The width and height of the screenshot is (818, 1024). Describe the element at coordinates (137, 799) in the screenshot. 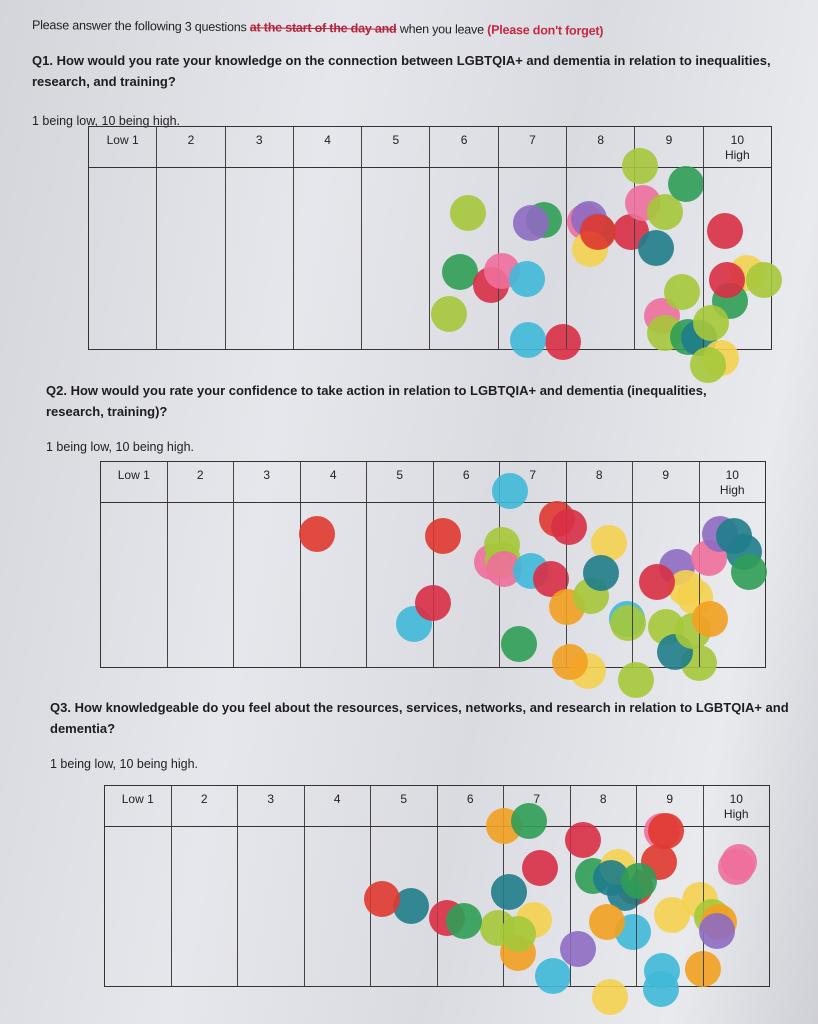

I see `scale-label-1: Low 1` at that location.